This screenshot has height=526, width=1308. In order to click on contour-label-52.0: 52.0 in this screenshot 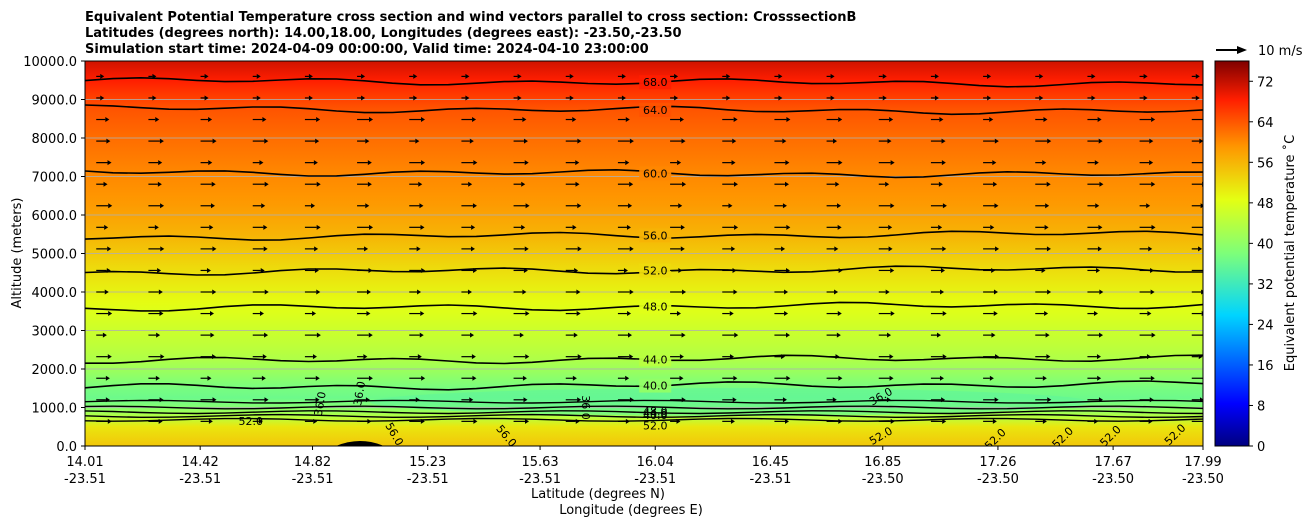, I will do `click(655, 270)`.